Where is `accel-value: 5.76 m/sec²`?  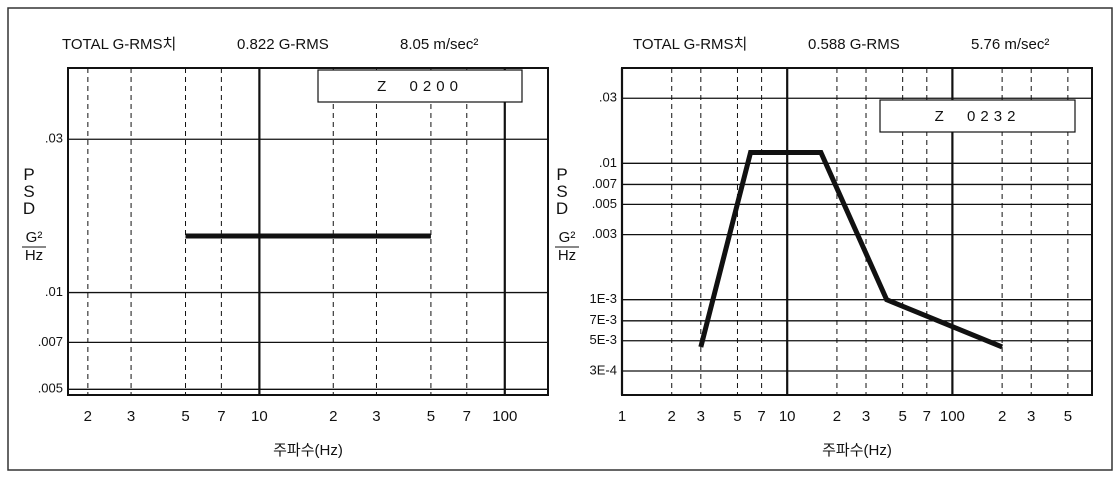 accel-value: 5.76 m/sec² is located at coordinates (1010, 44).